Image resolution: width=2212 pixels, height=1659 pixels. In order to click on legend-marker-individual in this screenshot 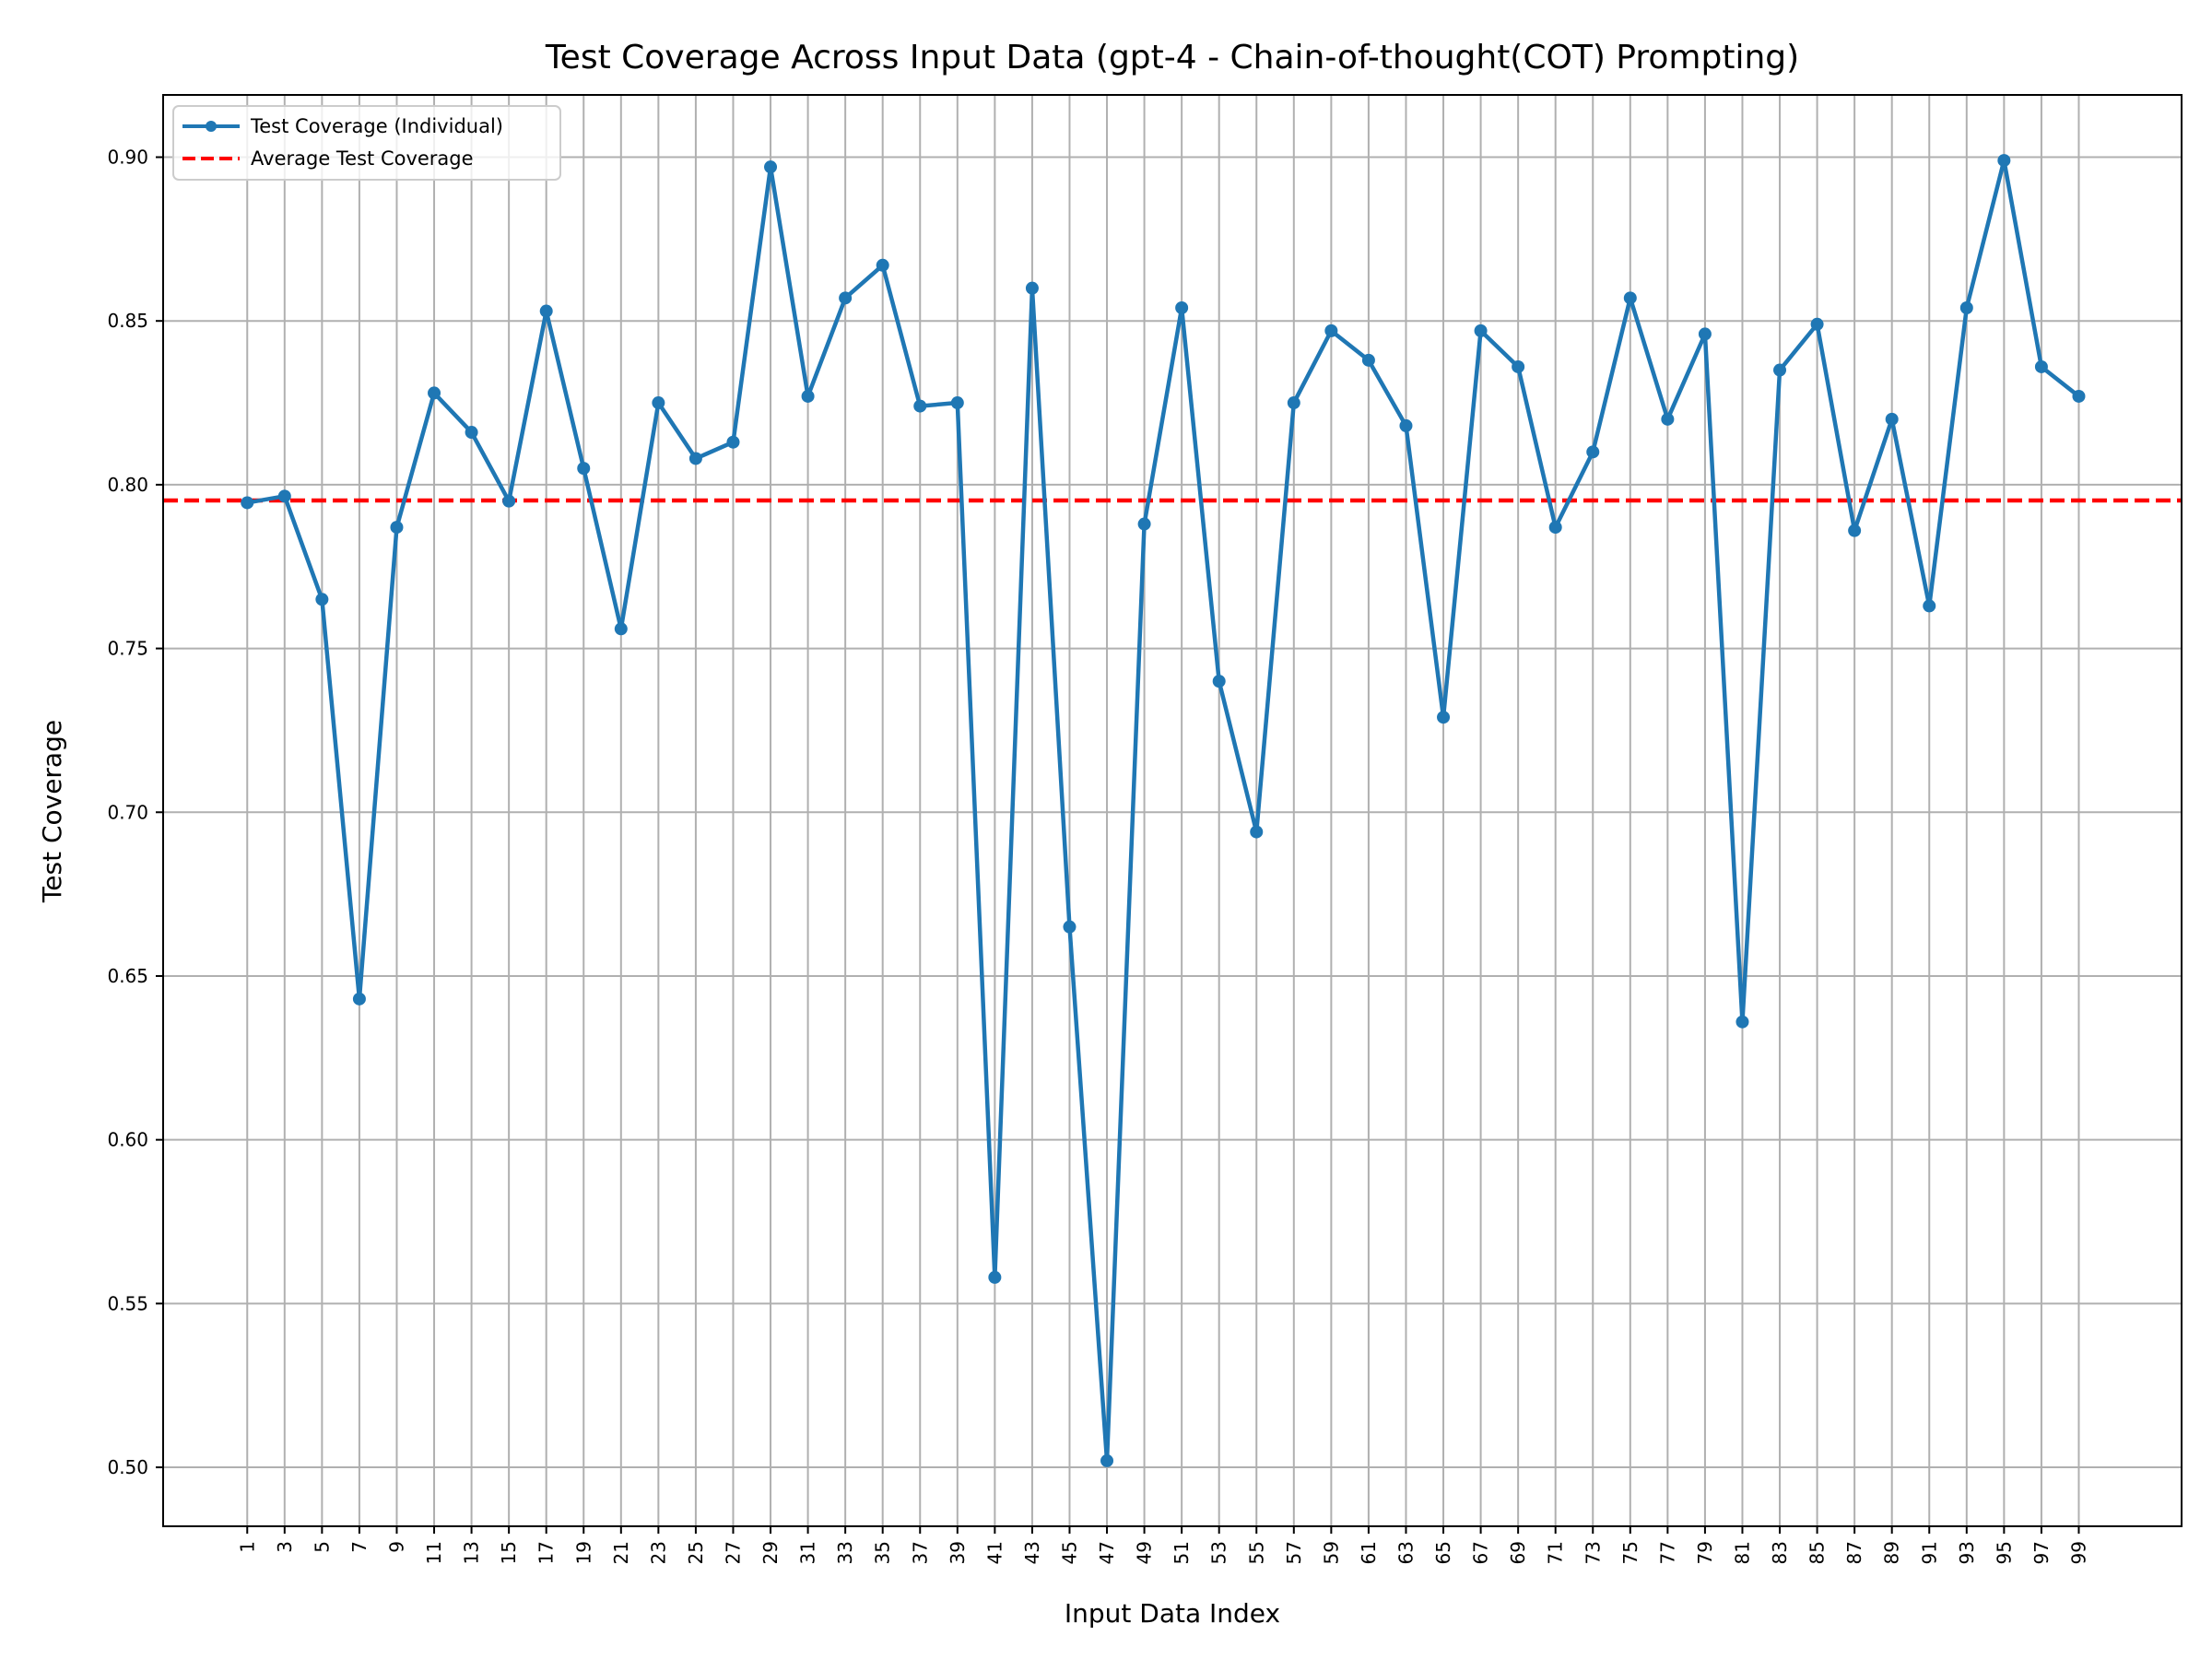, I will do `click(211, 126)`.